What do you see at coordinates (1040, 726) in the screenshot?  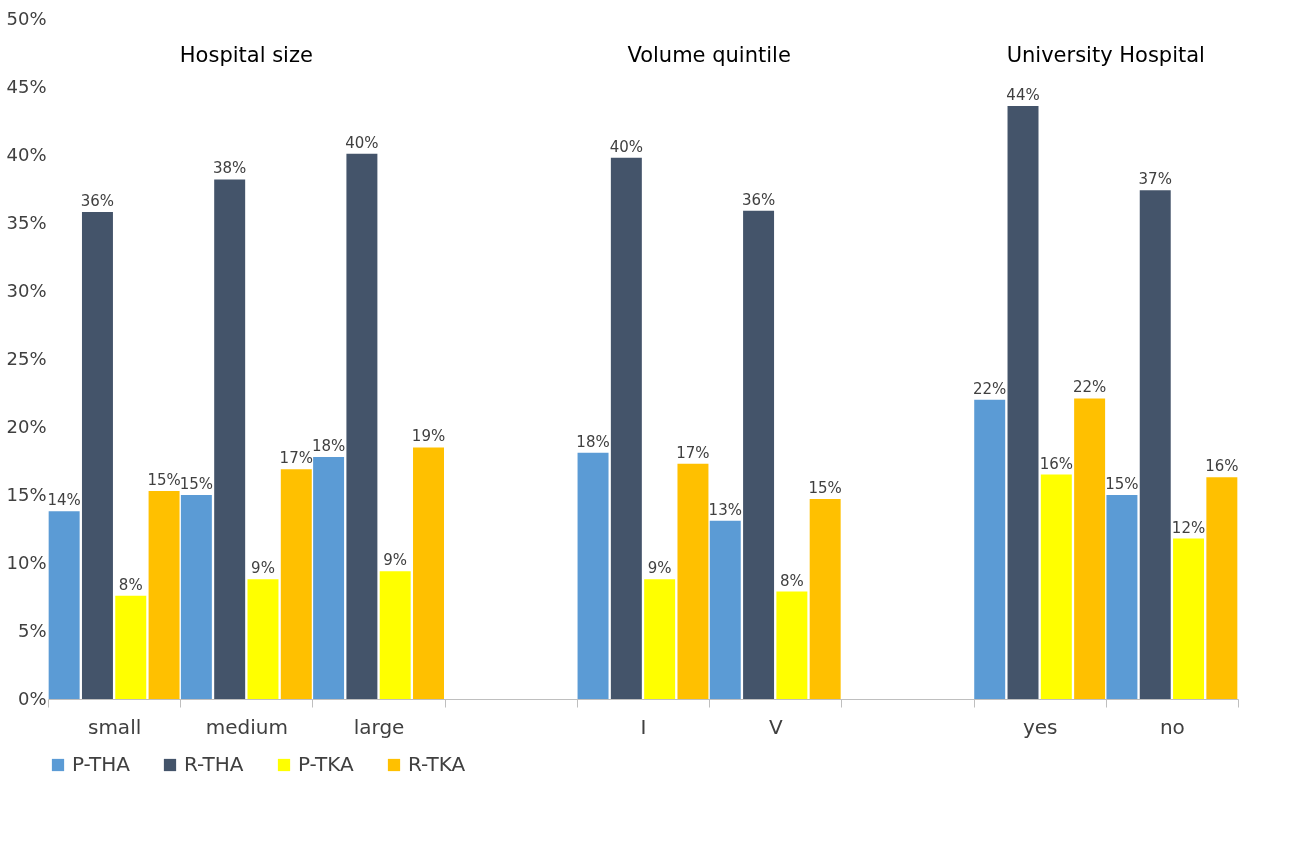 I see `x-tick-label: yes` at bounding box center [1040, 726].